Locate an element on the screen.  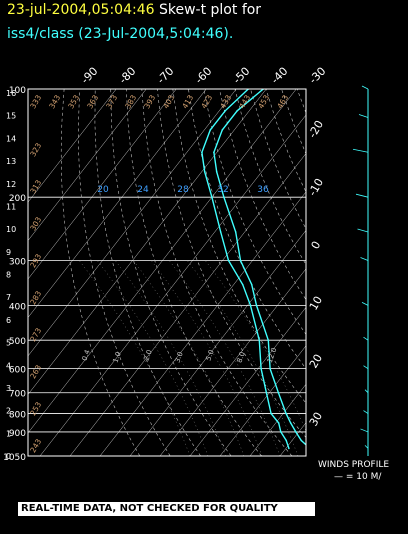
mixing-ratio-label: 28 is located at coordinates (183, 190).